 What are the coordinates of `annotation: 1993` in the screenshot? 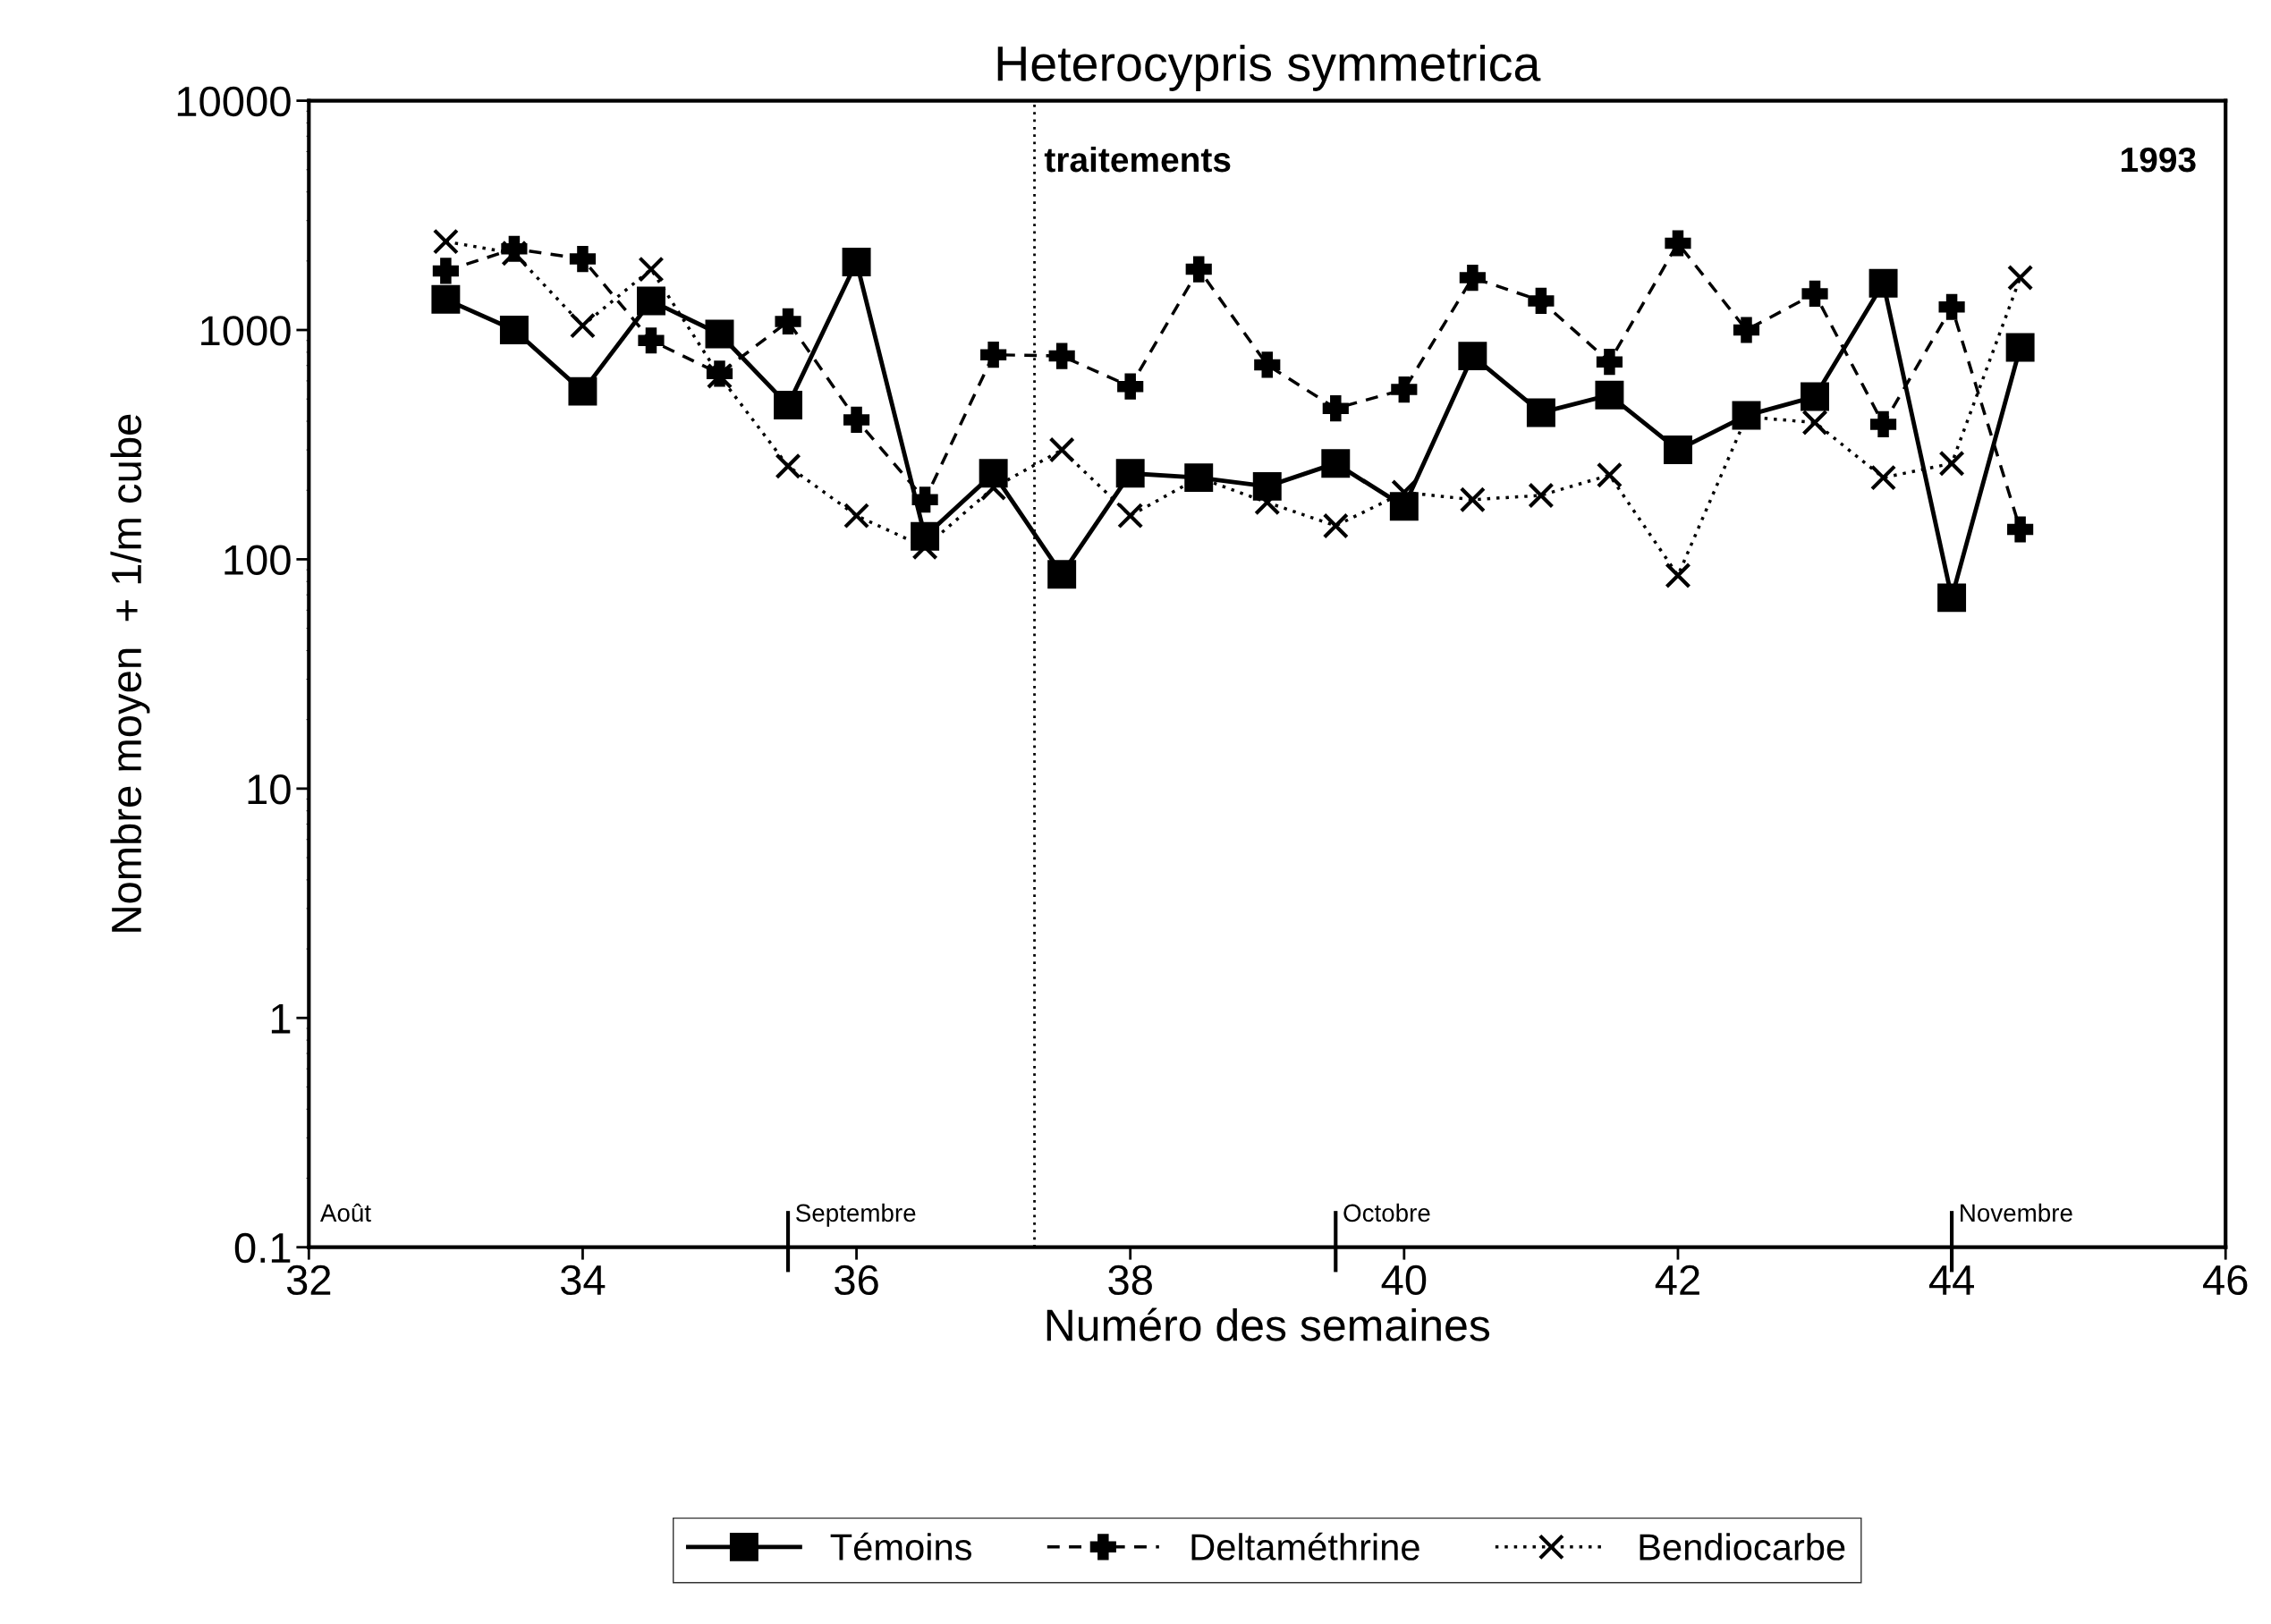 It's located at (2159, 160).